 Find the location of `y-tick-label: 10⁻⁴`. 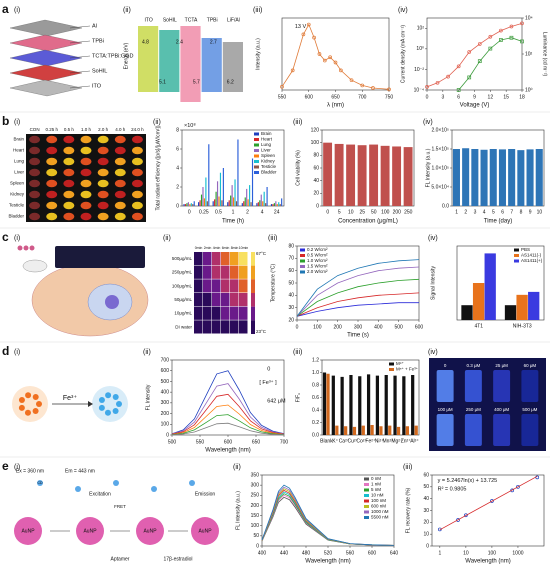

y-tick-label: 10⁻⁴ is located at coordinates (419, 90).